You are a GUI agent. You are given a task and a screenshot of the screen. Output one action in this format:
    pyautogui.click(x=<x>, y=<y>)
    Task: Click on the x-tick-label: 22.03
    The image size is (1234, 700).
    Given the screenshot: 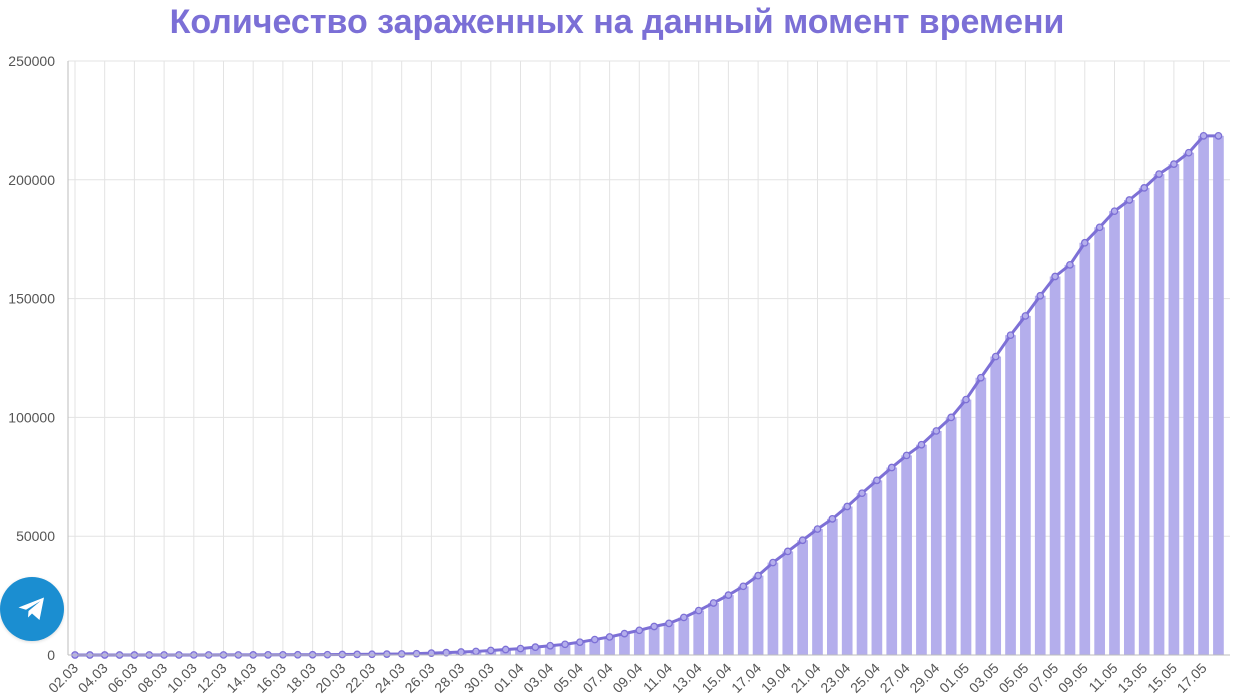 What is the action you would take?
    pyautogui.click(x=360, y=678)
    